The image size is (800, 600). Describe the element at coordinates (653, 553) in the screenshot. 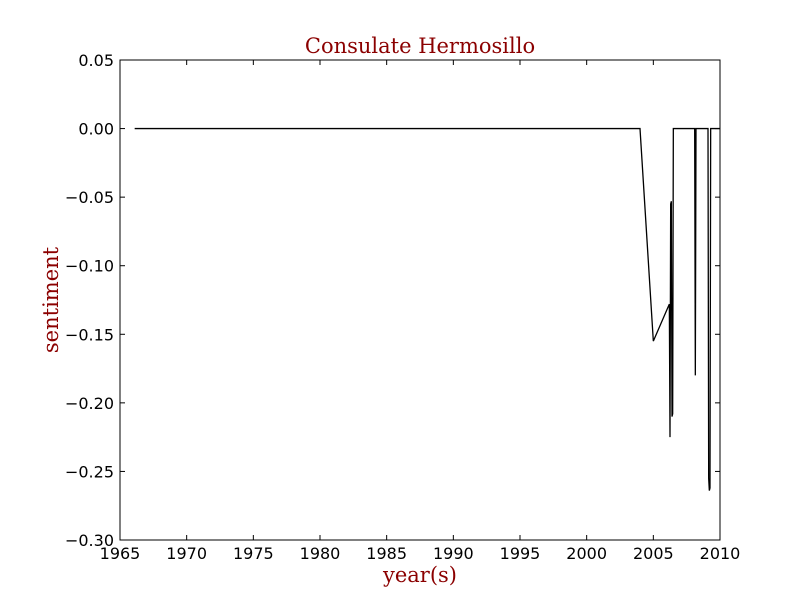

I see `x-tick-label: 2005` at that location.